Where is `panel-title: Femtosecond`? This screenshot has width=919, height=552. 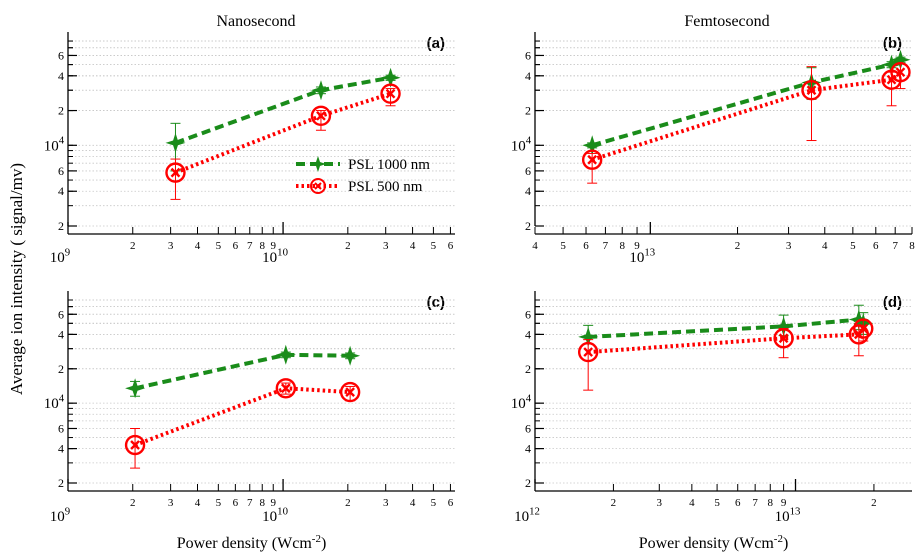 panel-title: Femtosecond is located at coordinates (726, 21).